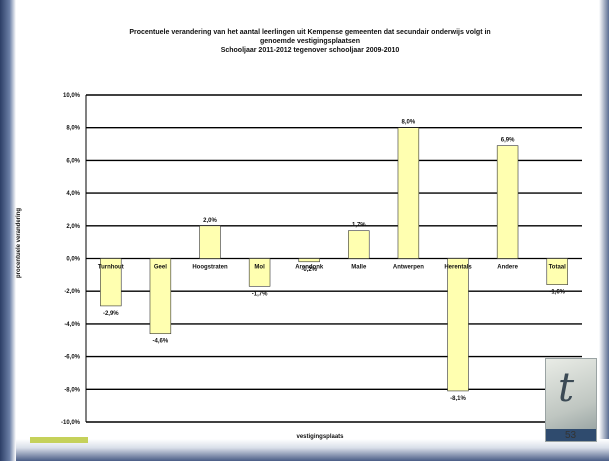 The width and height of the screenshot is (609, 461). I want to click on x-tick-label: Malle, so click(359, 268).